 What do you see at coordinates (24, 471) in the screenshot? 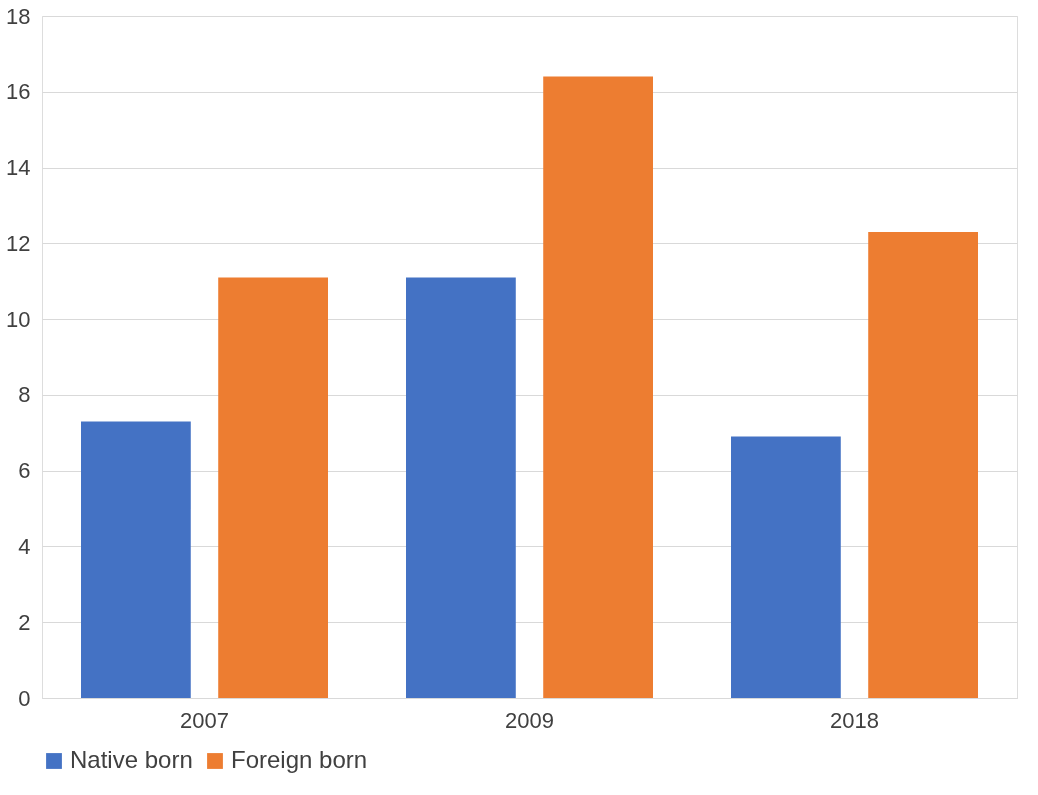
I see `y-tick-label: 6` at bounding box center [24, 471].